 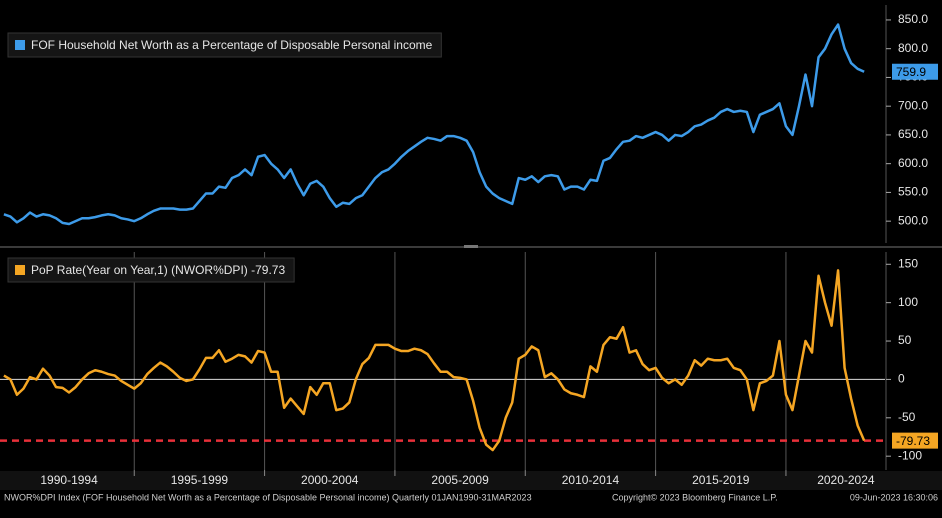 I want to click on y-tick-label: 850.0, so click(x=913, y=19).